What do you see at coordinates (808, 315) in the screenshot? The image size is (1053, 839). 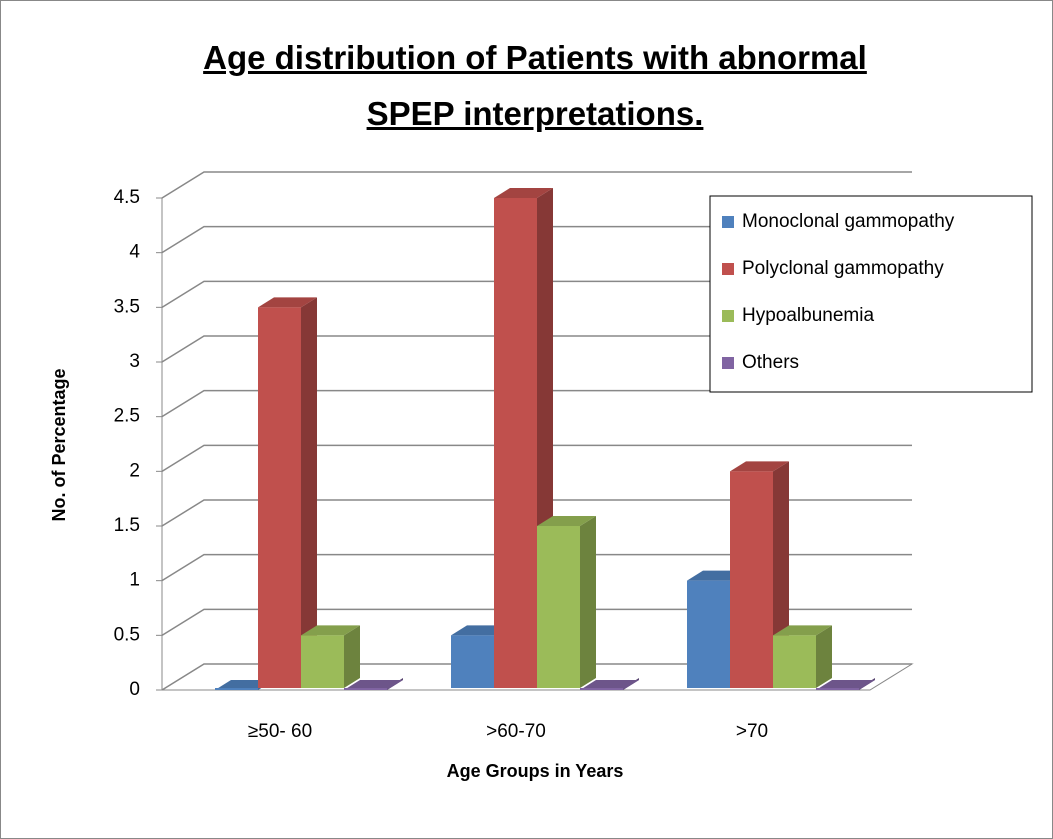 I see `legend-label: Hypoalbunemia` at bounding box center [808, 315].